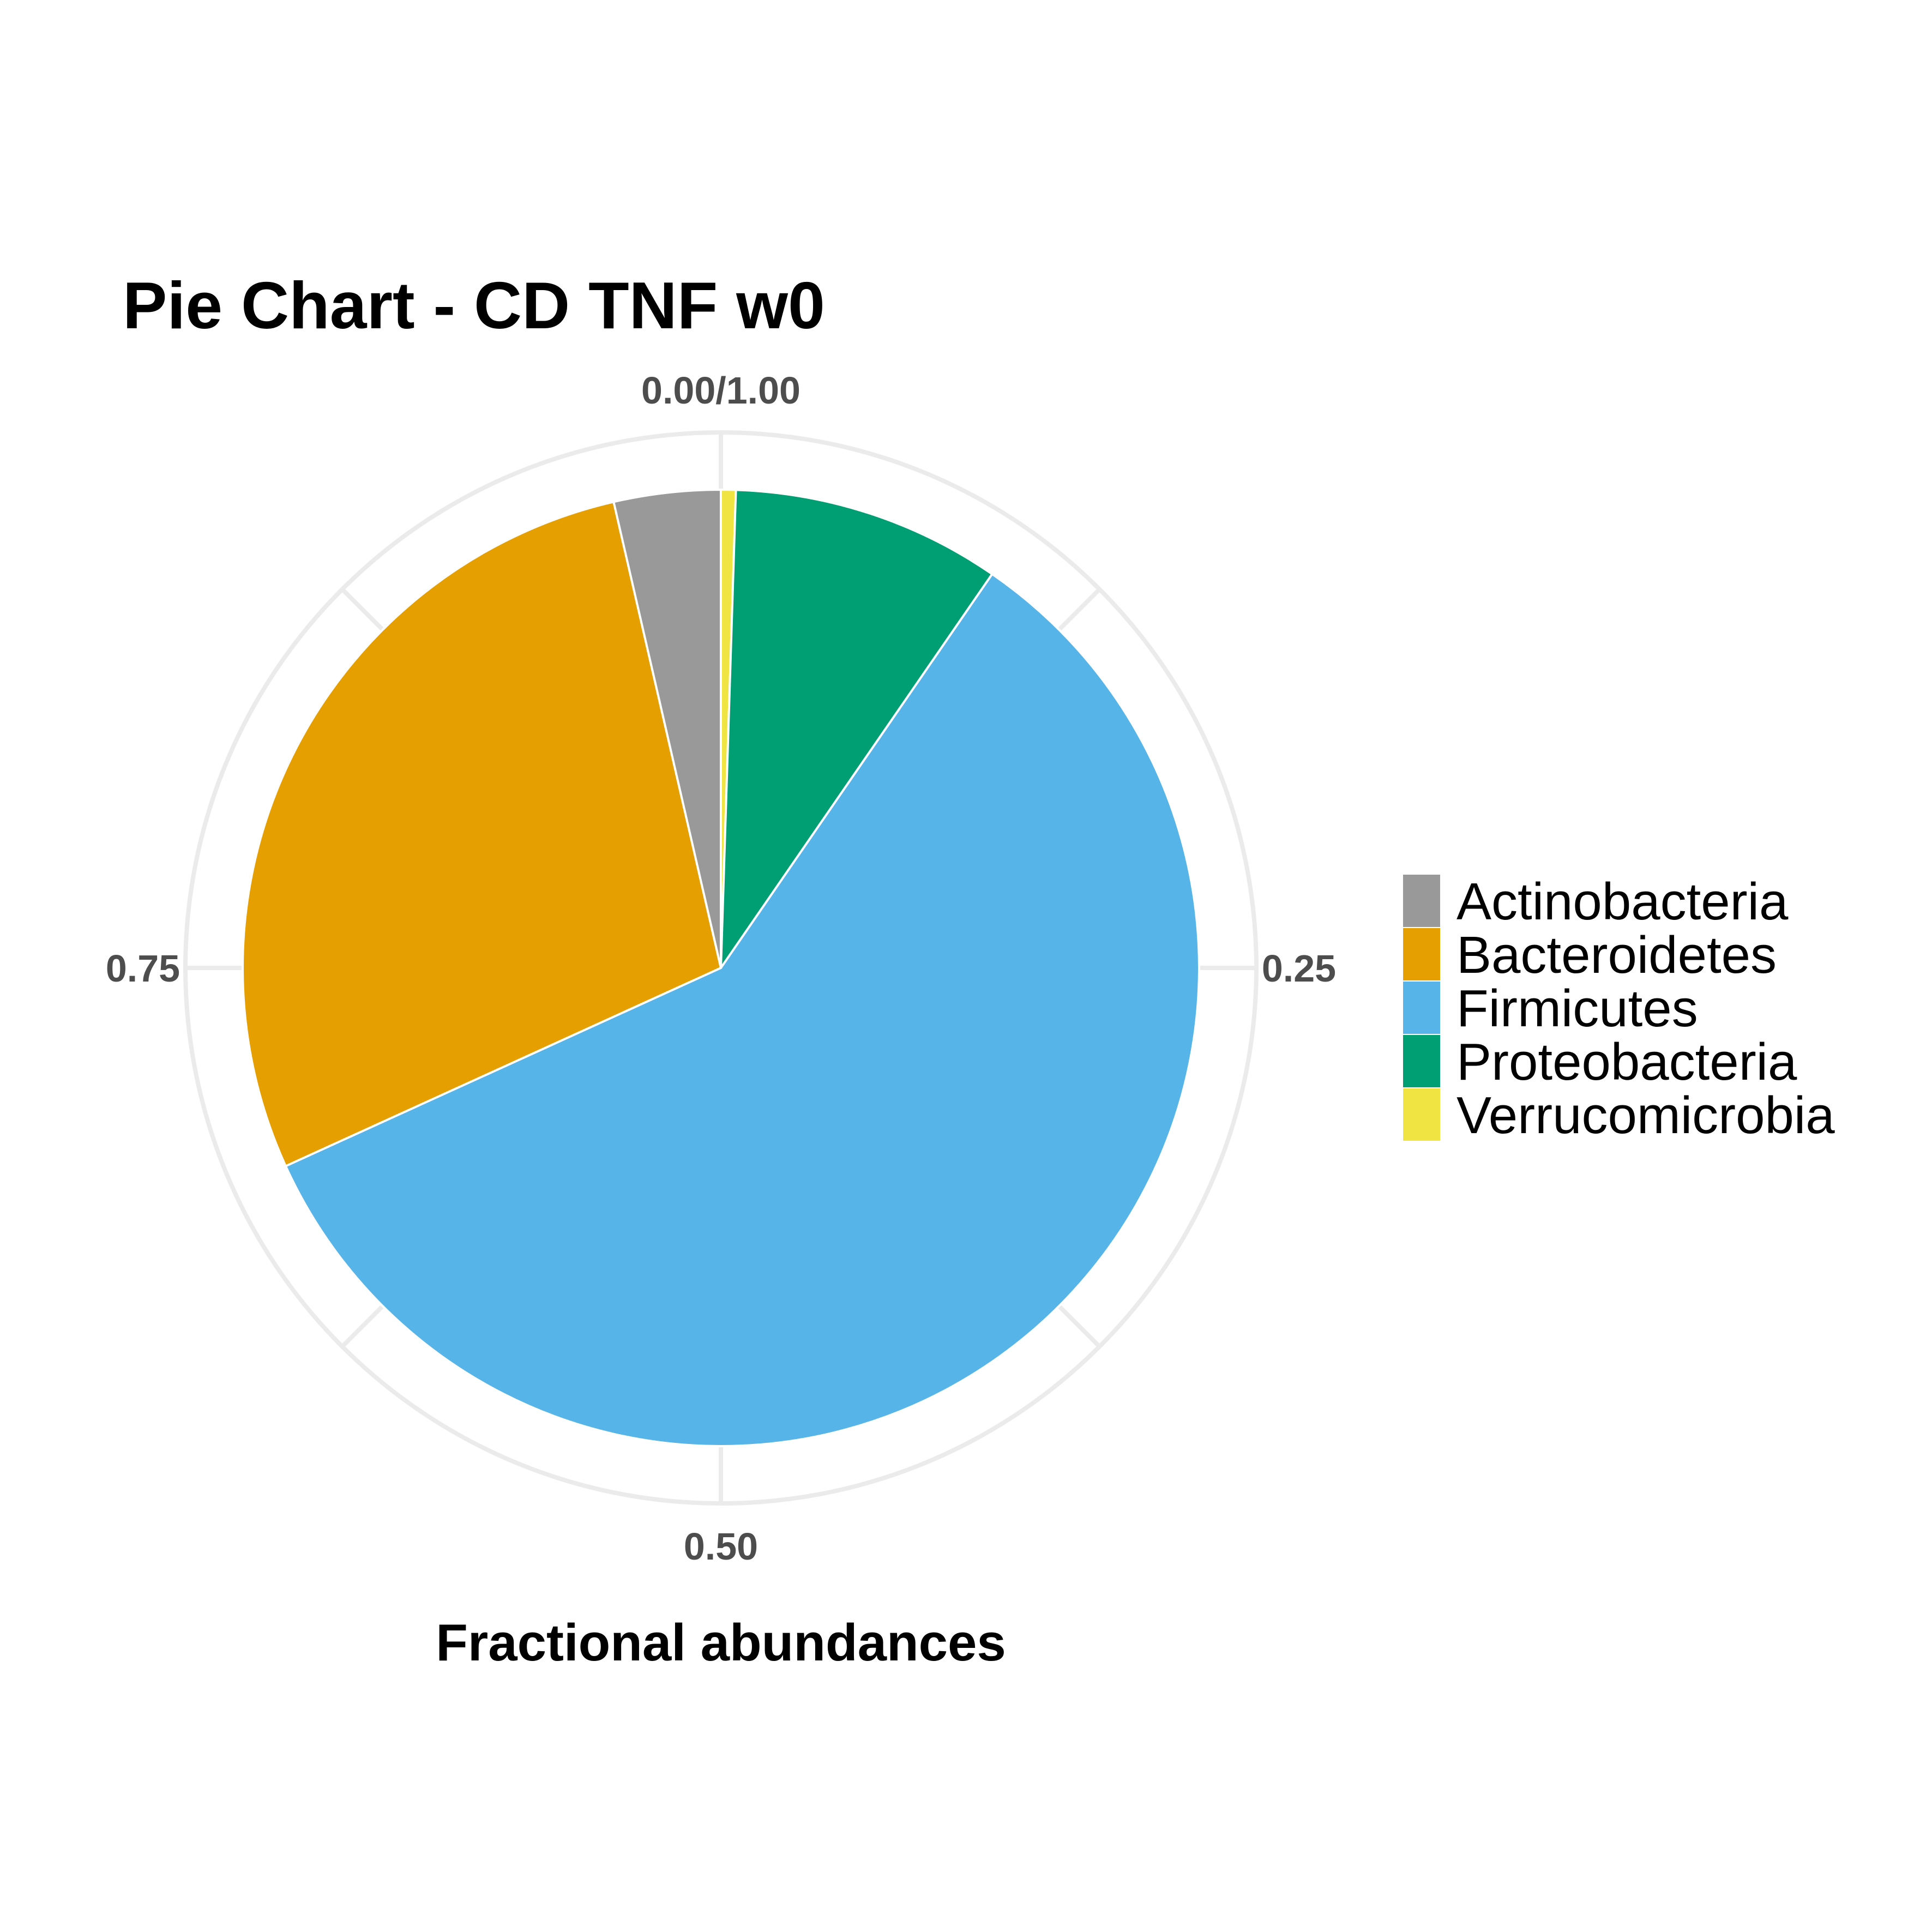 The height and width of the screenshot is (1932, 1932). I want to click on pie-slice-proteobacteria, so click(857, 729).